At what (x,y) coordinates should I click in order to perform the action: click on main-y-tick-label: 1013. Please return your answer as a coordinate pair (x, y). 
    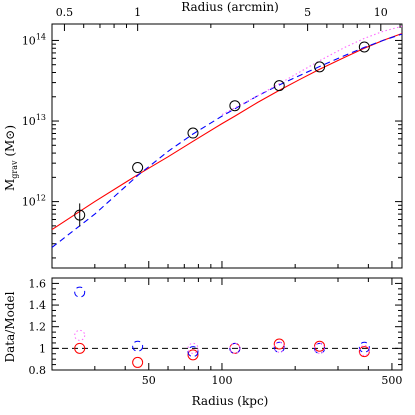
    Looking at the image, I should click on (34, 120).